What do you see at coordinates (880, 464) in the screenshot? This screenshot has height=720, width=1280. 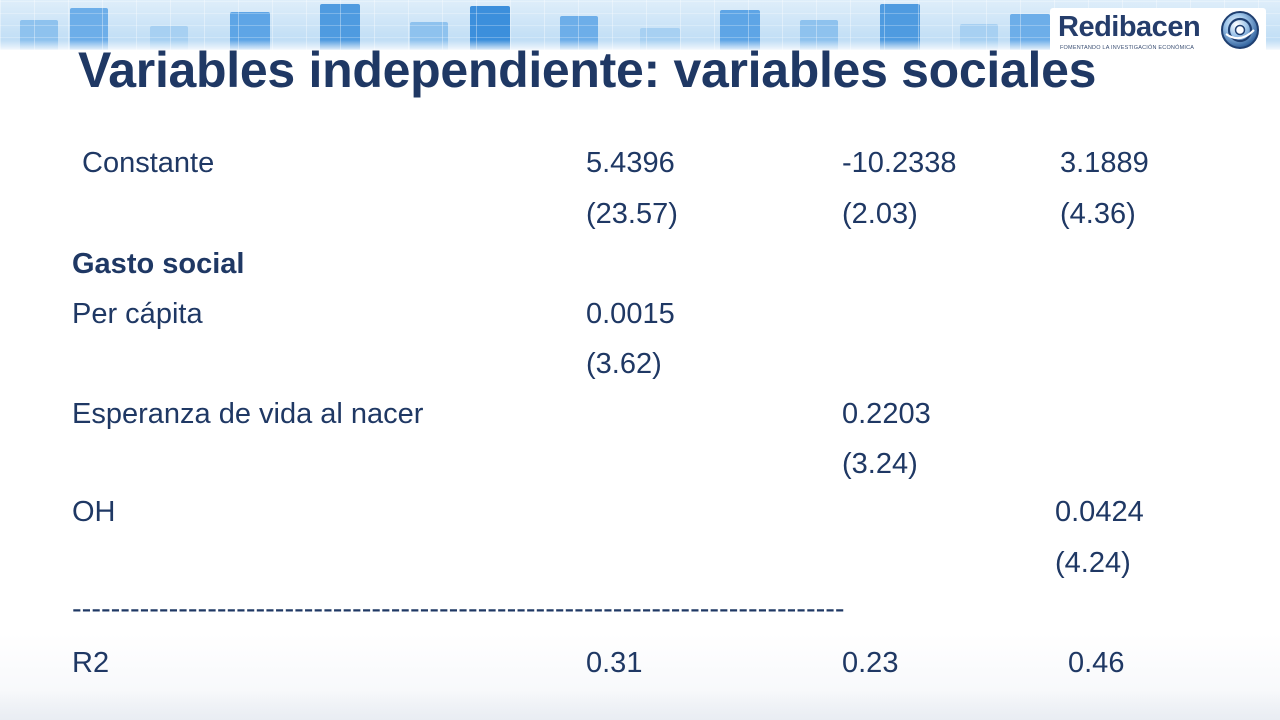 I see `cell-esperanza-se2: (3.24)` at bounding box center [880, 464].